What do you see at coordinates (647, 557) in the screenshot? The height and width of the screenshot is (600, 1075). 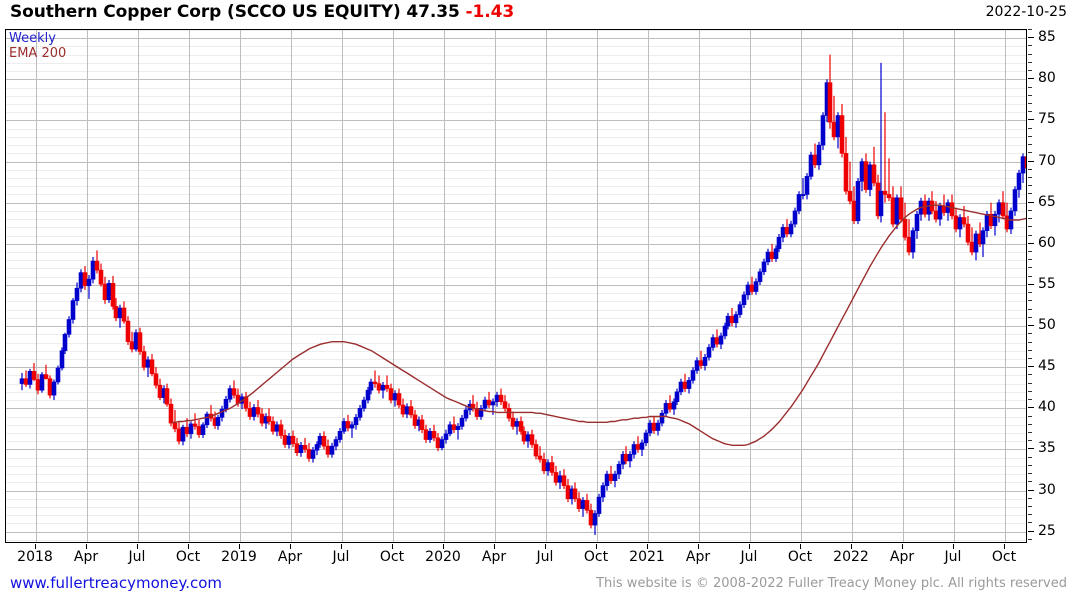 I see `x-axis-label: 2021` at bounding box center [647, 557].